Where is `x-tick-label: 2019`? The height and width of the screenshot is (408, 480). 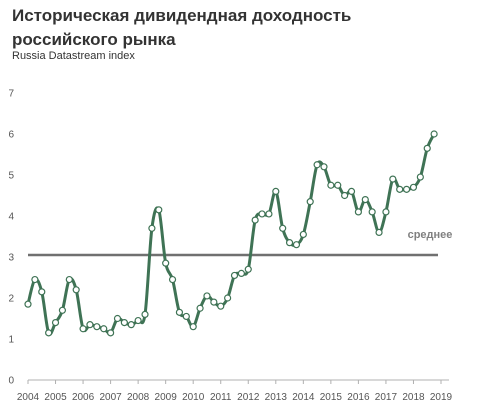
x-tick-label: 2019 is located at coordinates (441, 397).